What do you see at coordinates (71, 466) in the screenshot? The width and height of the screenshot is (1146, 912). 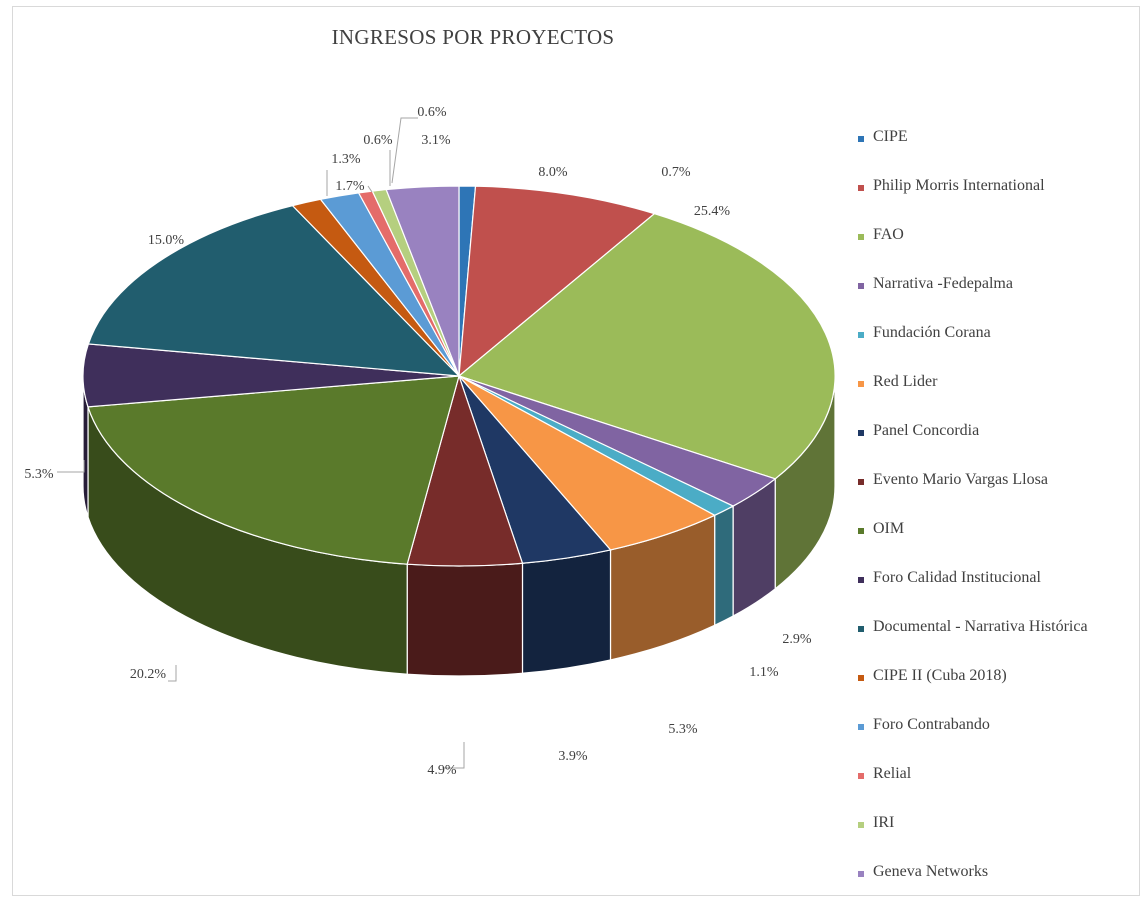 I see `leader-line-foro-calidad-institucional` at bounding box center [71, 466].